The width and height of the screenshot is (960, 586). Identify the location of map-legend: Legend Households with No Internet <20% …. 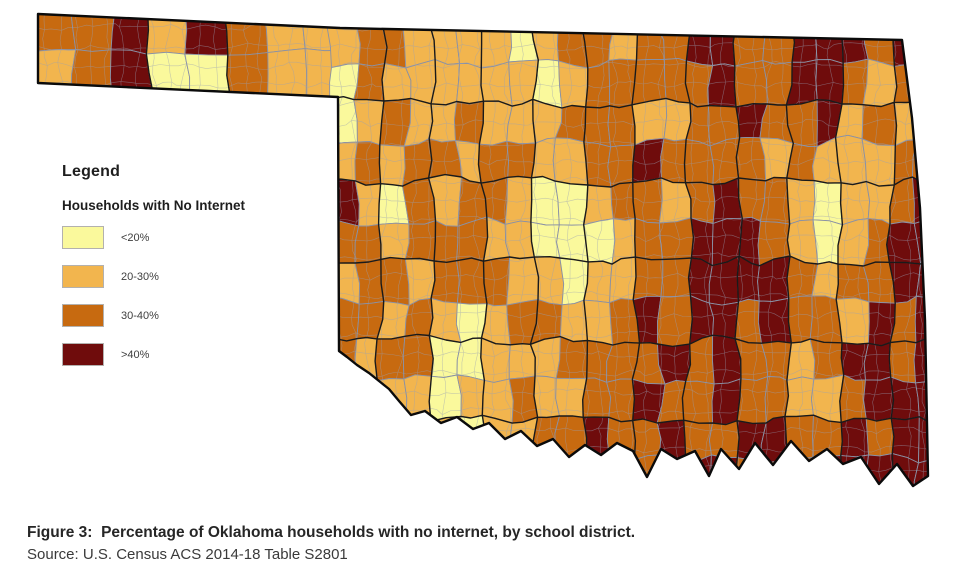
(187, 272).